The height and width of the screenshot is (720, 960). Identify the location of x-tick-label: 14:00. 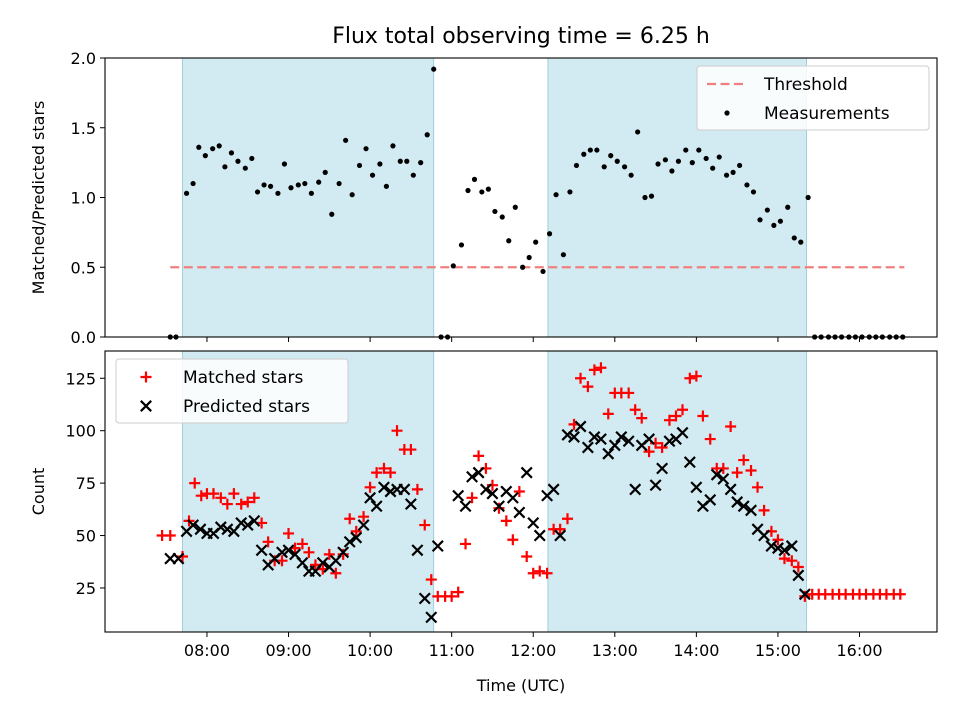
(696, 650).